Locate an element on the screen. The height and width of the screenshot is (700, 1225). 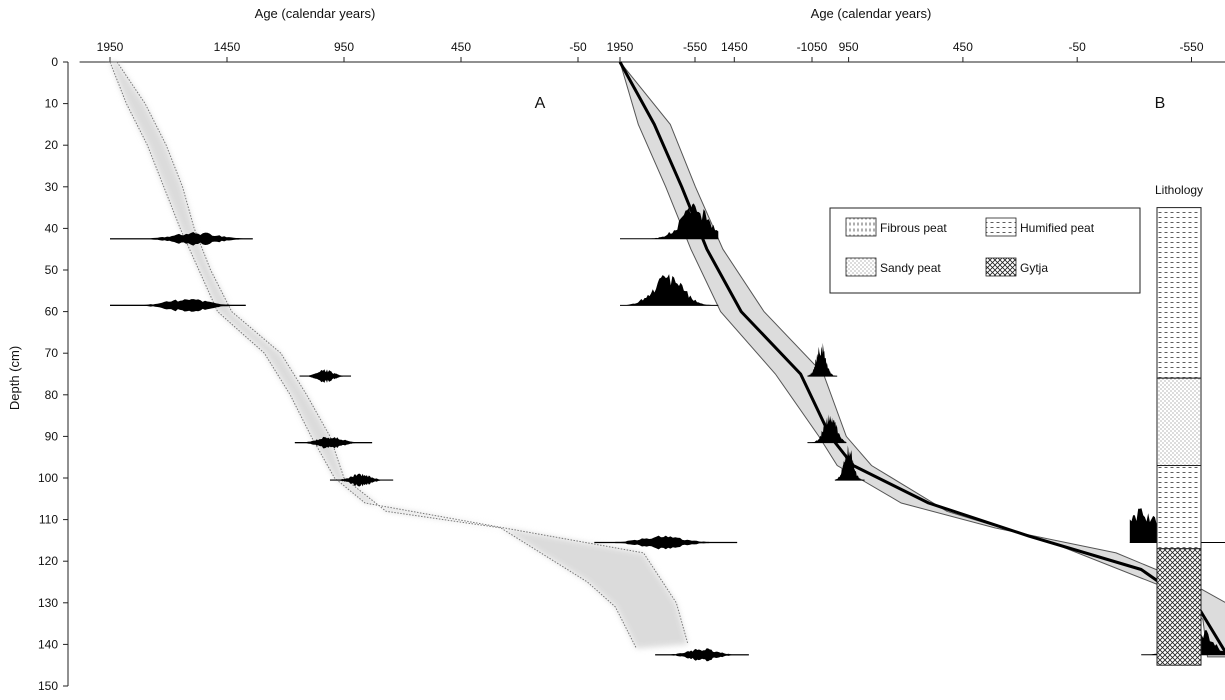
lithology-unit-sandy-peat is located at coordinates (1179, 422).